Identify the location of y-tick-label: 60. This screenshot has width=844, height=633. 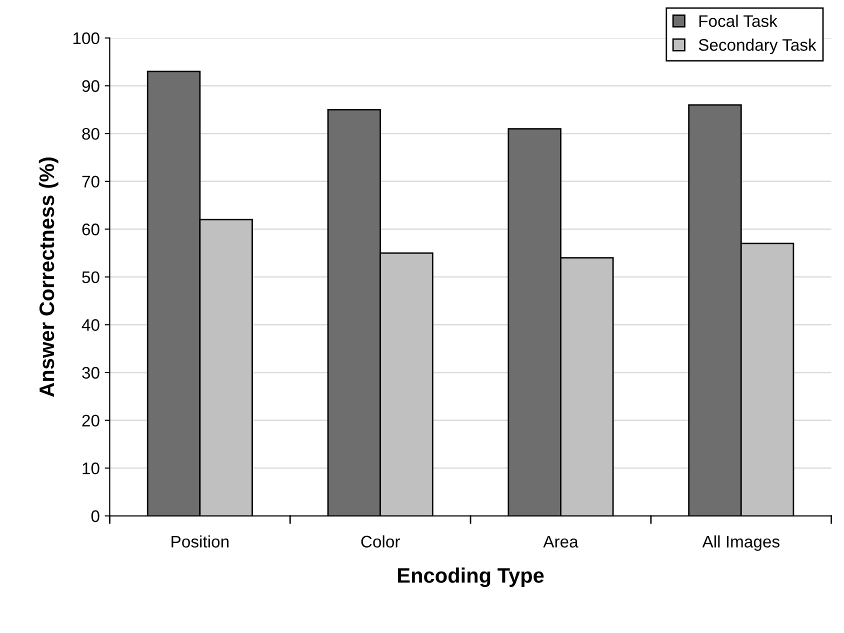
(91, 230).